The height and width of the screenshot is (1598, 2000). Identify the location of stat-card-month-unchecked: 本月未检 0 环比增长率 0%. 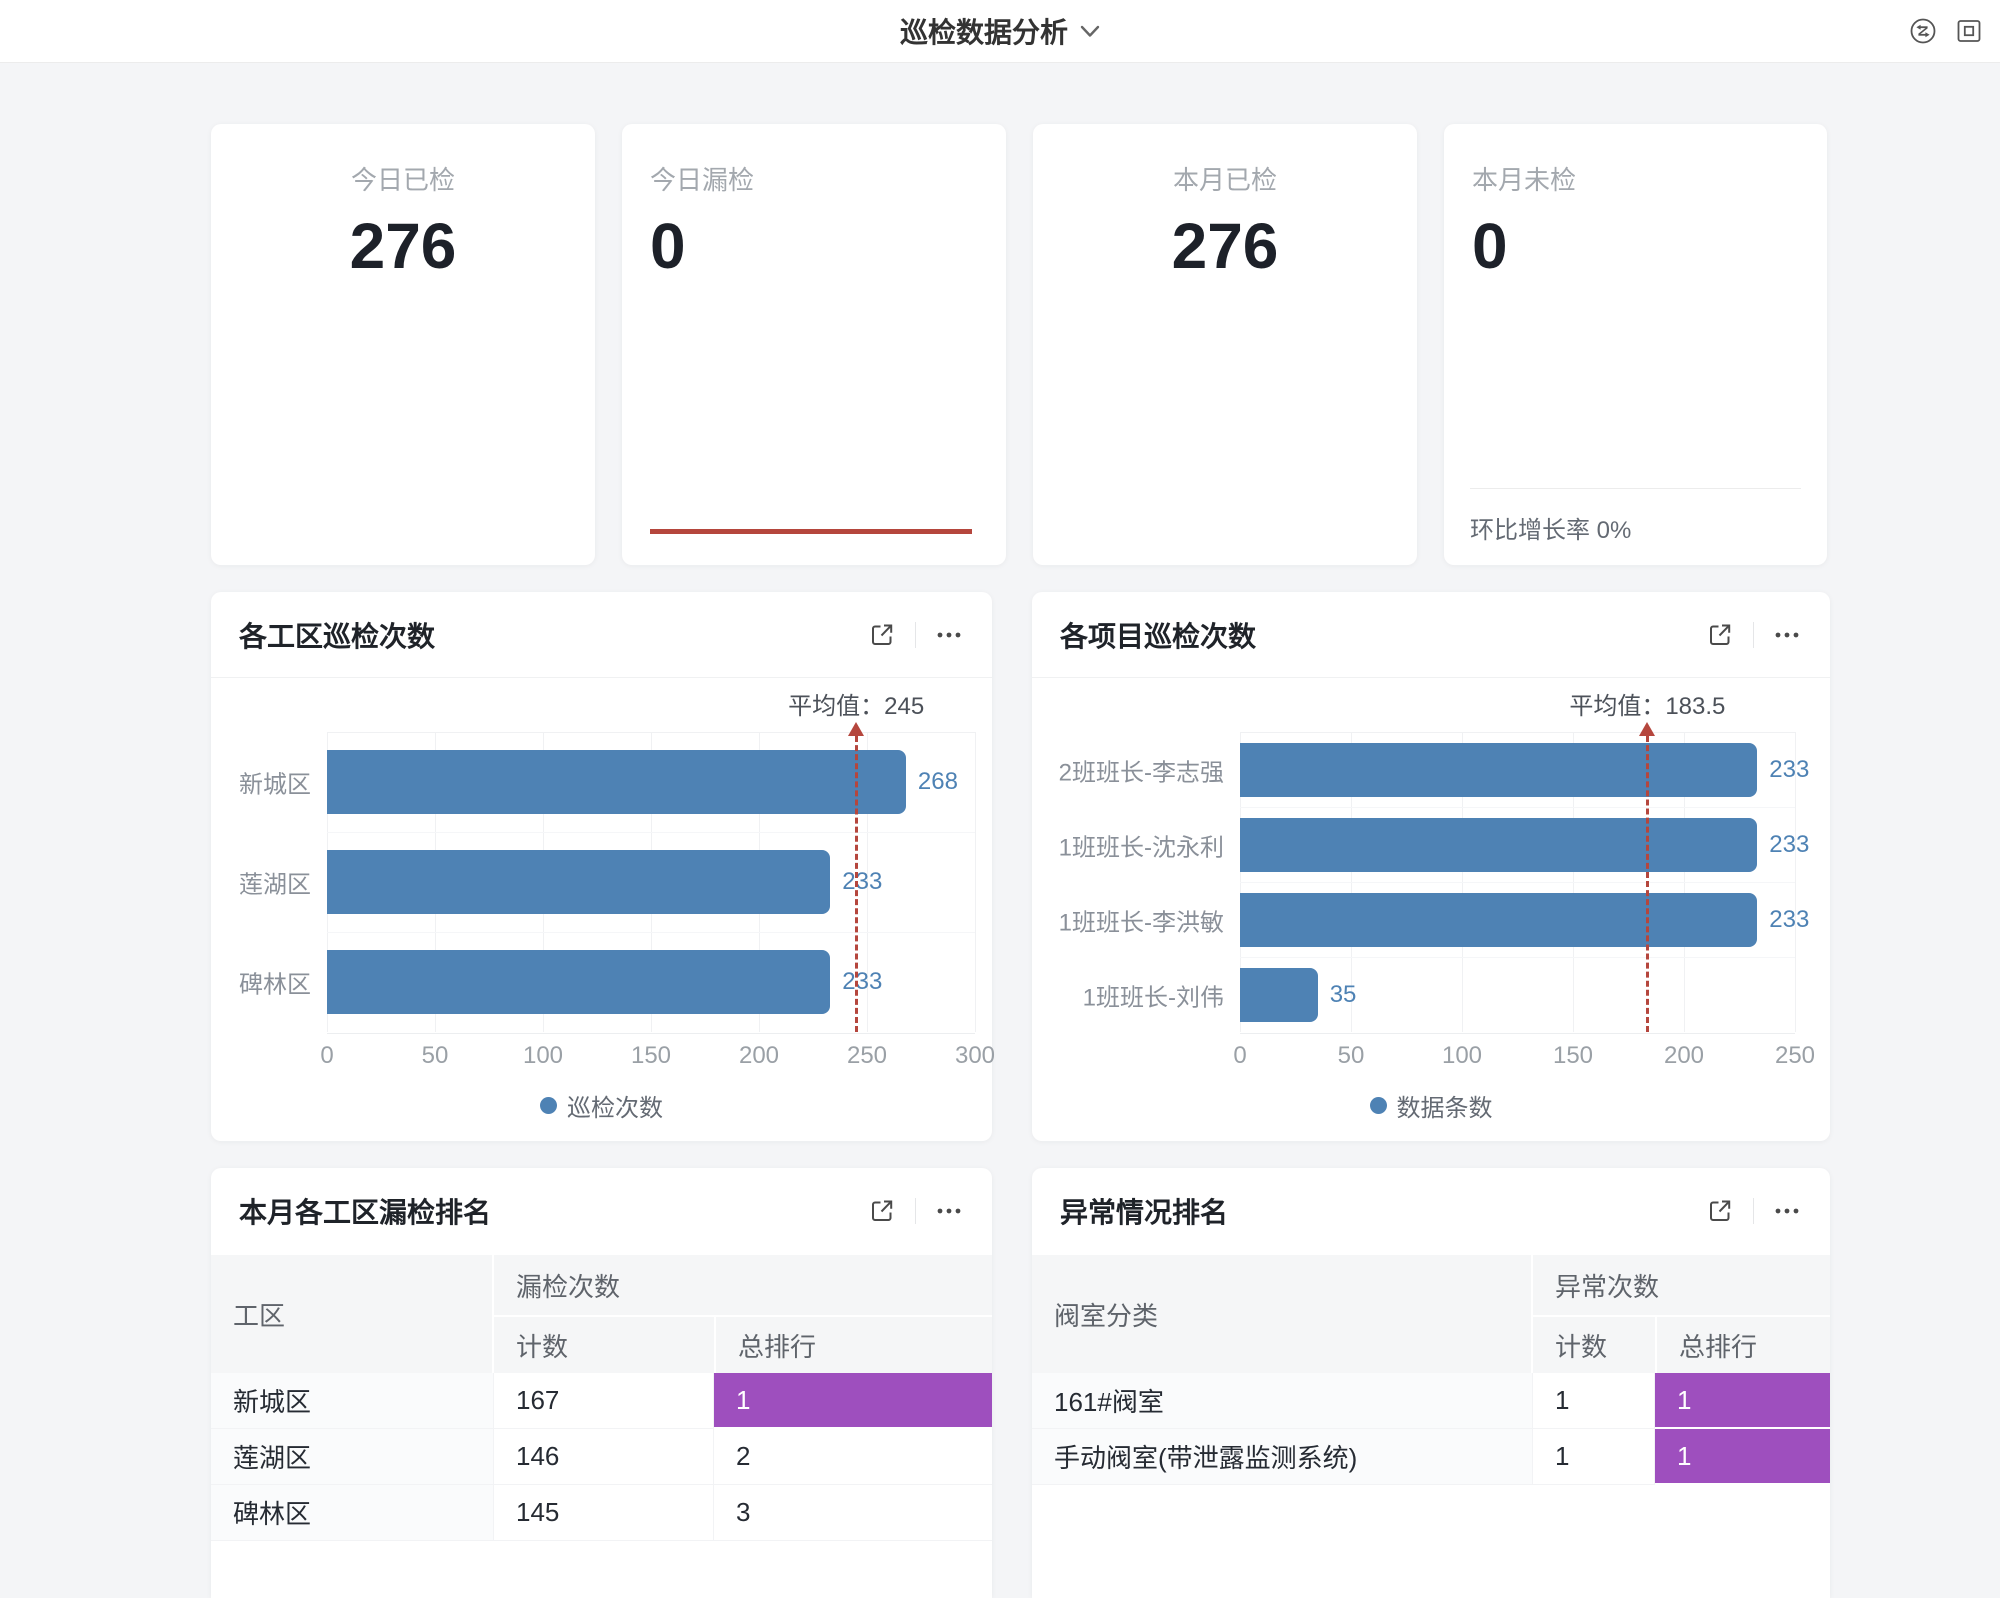
(1635, 344).